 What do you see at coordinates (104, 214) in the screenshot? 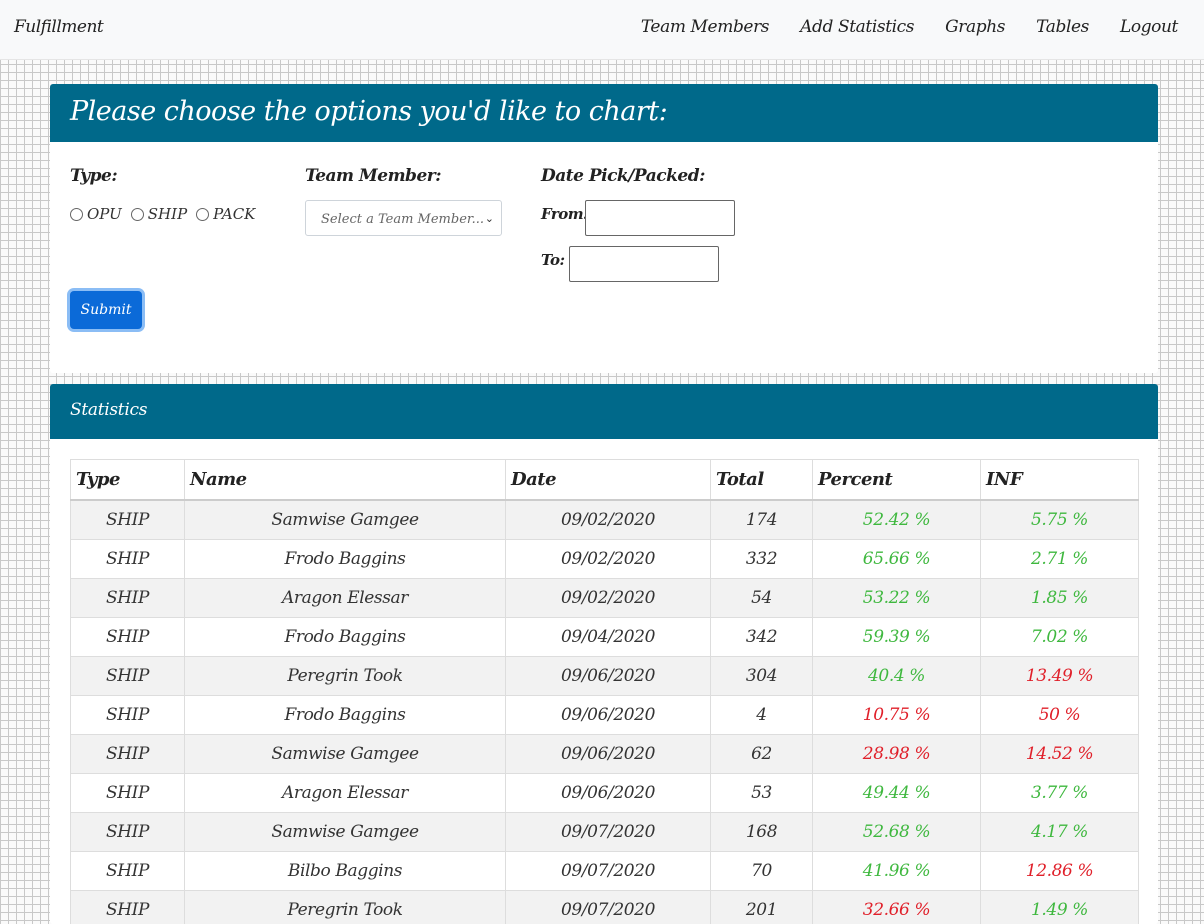
I see `type-option-opu-label: OPU` at bounding box center [104, 214].